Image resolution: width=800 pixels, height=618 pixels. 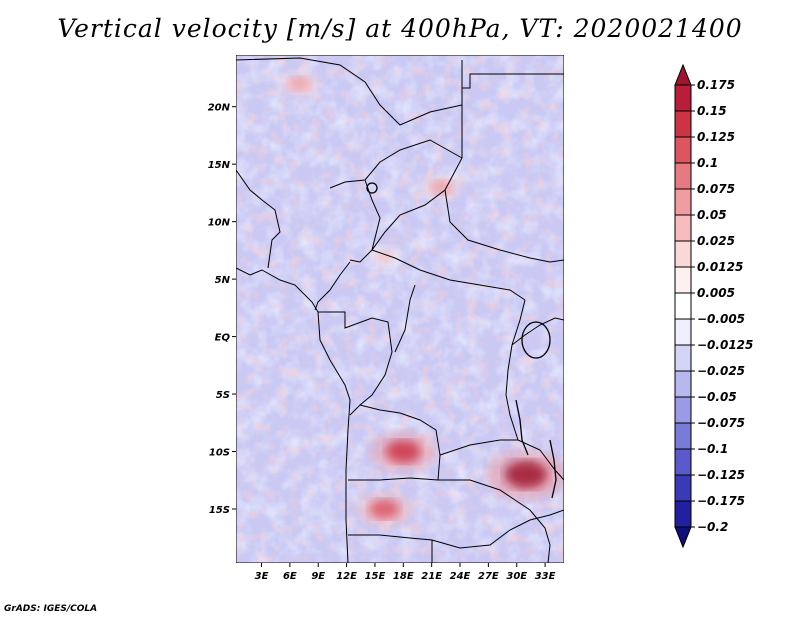 I want to click on lon-tick-label: 9E, so click(x=318, y=576).